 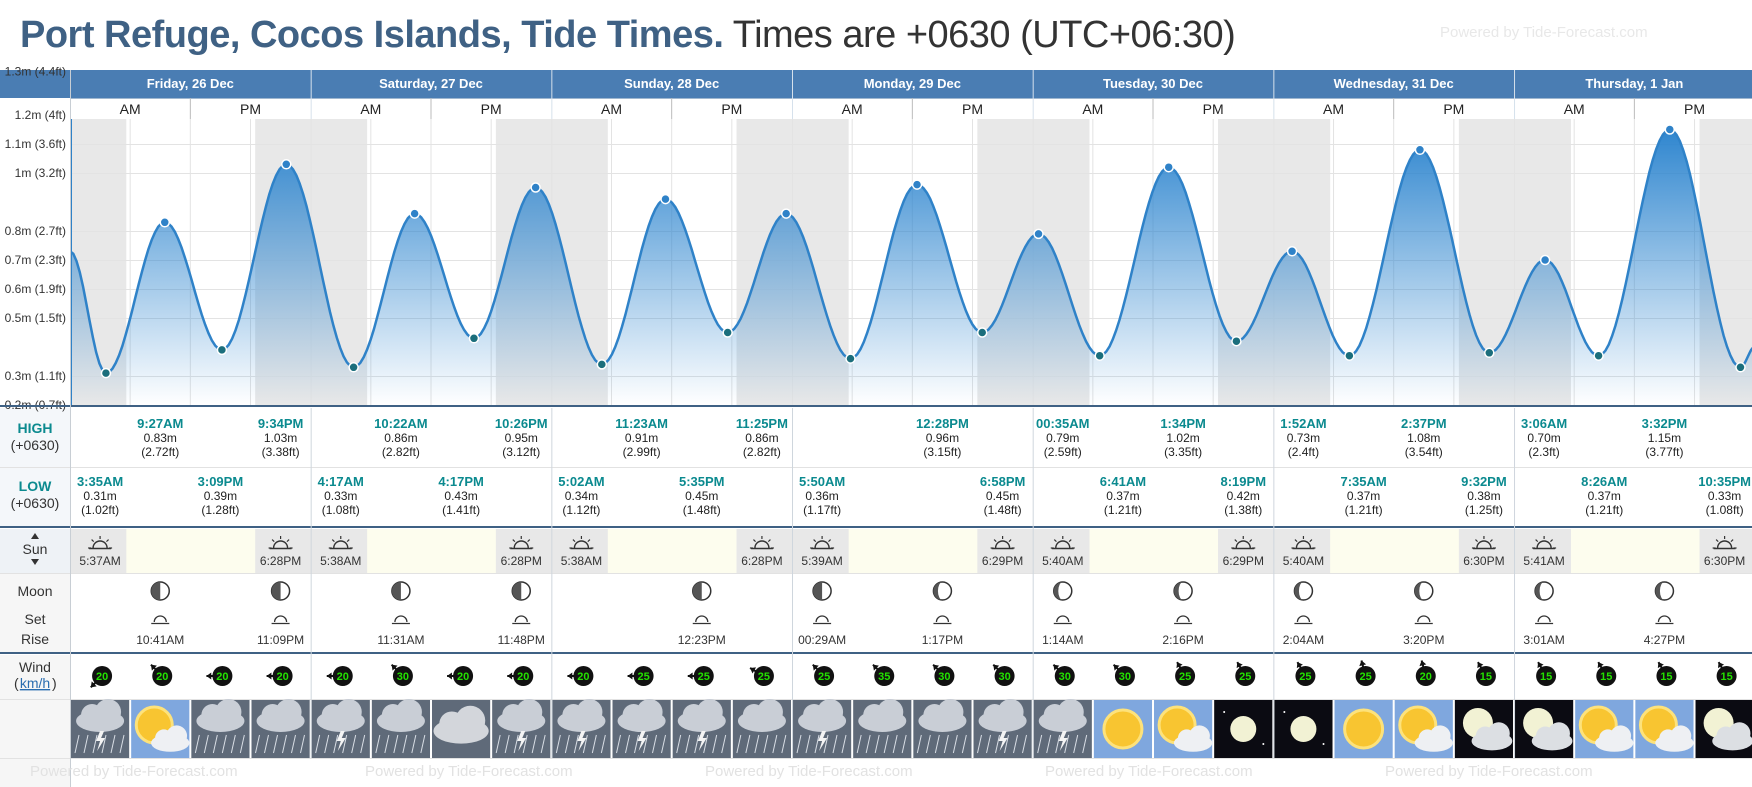 I want to click on low-tide-meters: 0.37m, so click(x=1363, y=496).